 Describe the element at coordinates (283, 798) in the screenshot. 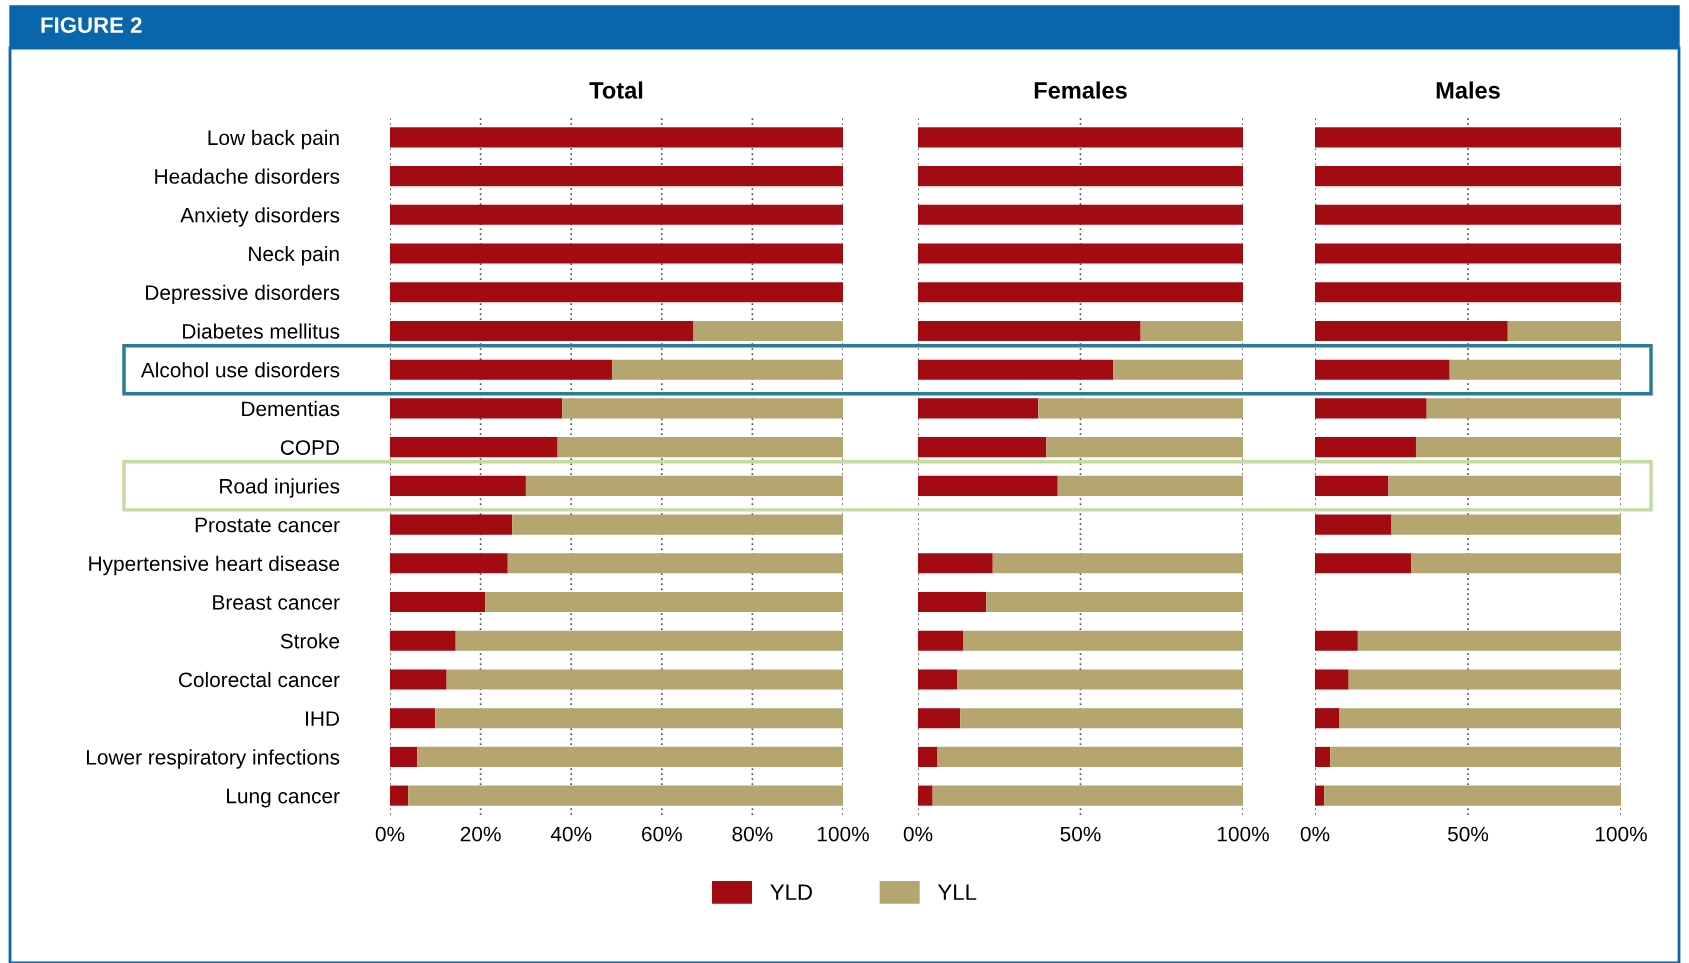

I see `y-tick-label: Lung cancer` at that location.